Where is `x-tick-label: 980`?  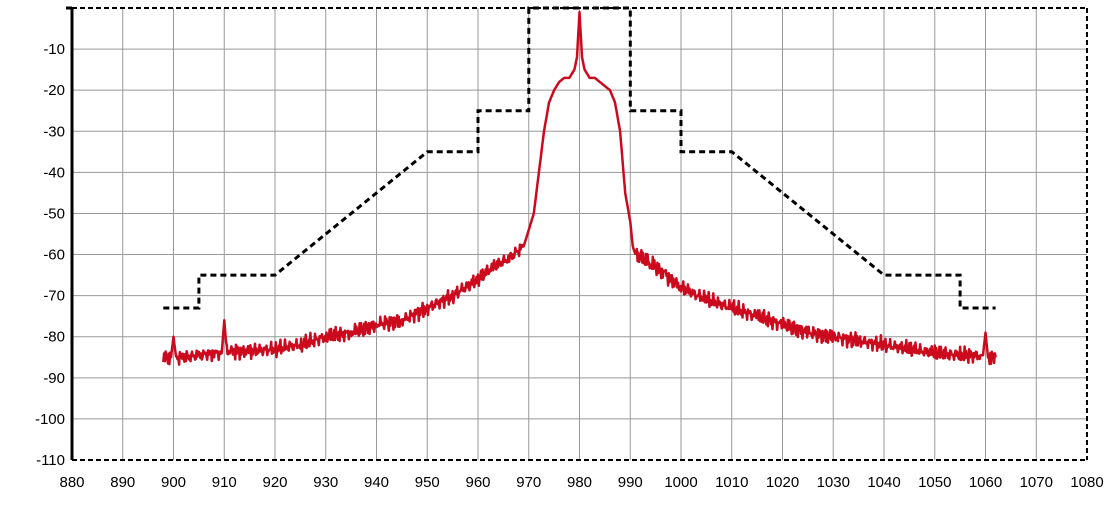 x-tick-label: 980 is located at coordinates (579, 482).